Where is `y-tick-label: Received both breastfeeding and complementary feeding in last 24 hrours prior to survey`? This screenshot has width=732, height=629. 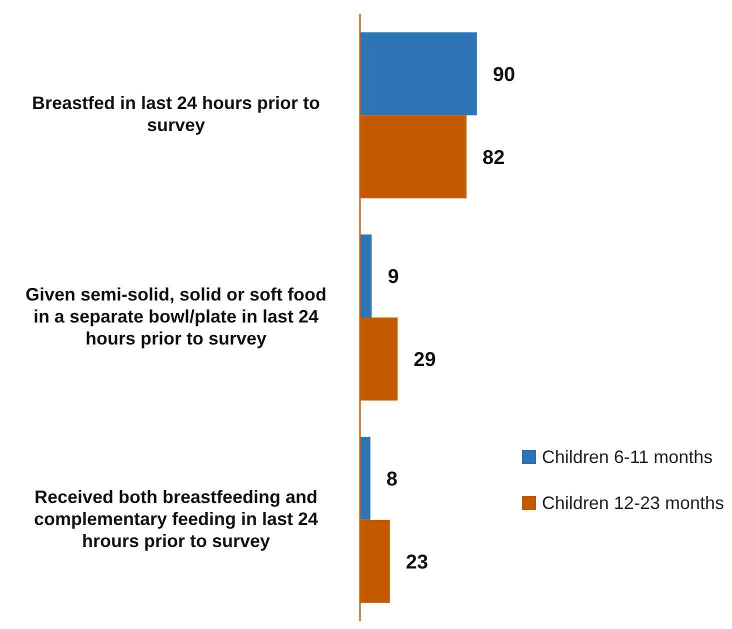
y-tick-label: Received both breastfeeding and complementary feeding in last 24 hrours prior to survey is located at coordinates (176, 518).